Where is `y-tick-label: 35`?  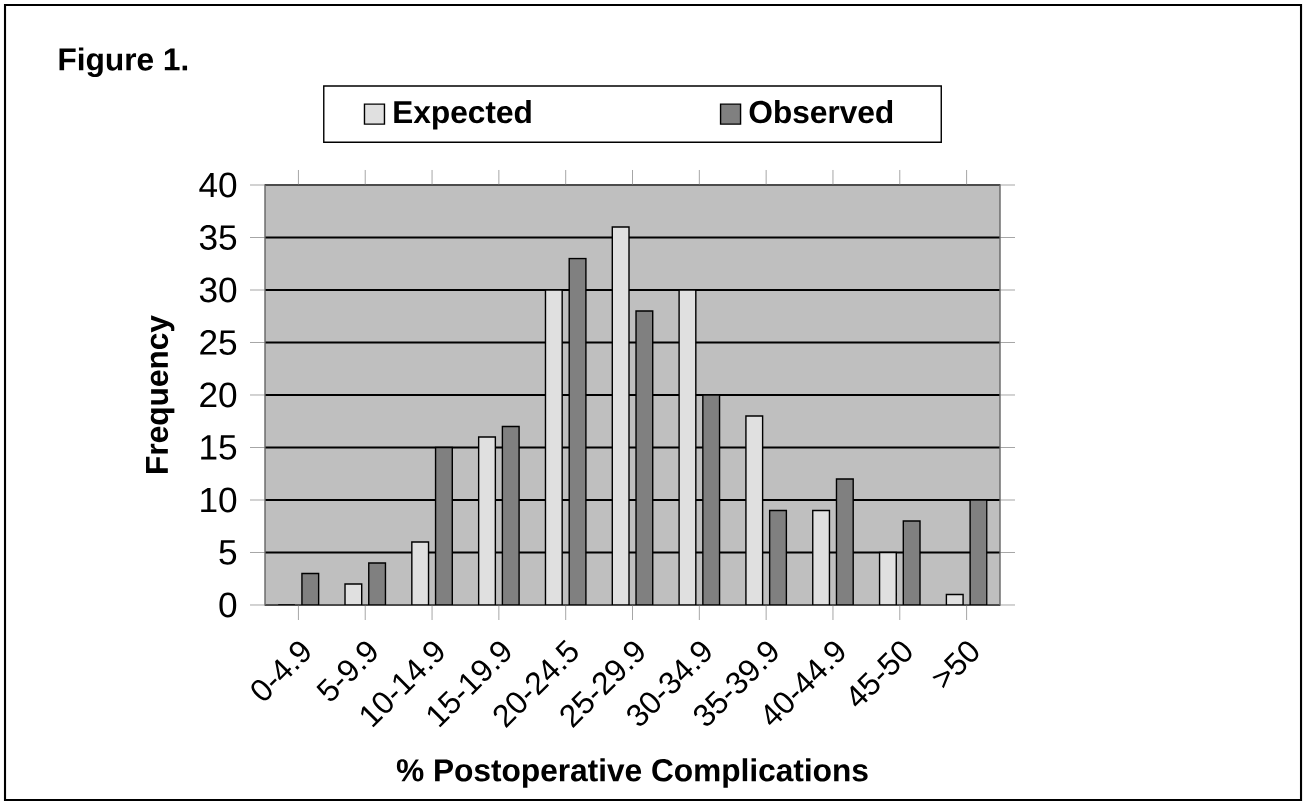
y-tick-label: 35 is located at coordinates (218, 237).